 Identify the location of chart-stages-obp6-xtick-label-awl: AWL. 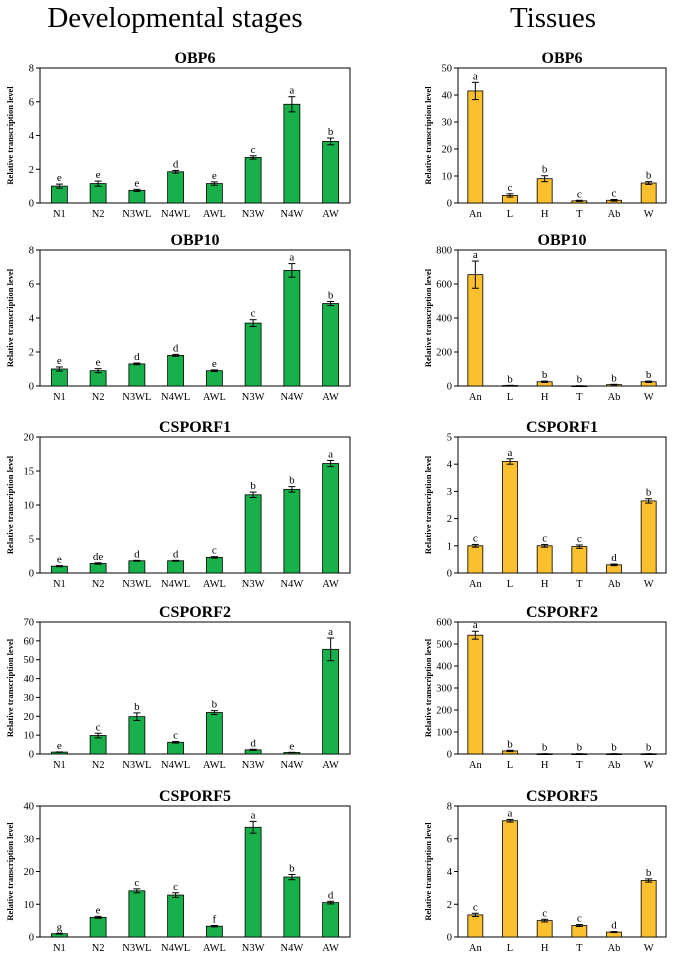
(214, 214).